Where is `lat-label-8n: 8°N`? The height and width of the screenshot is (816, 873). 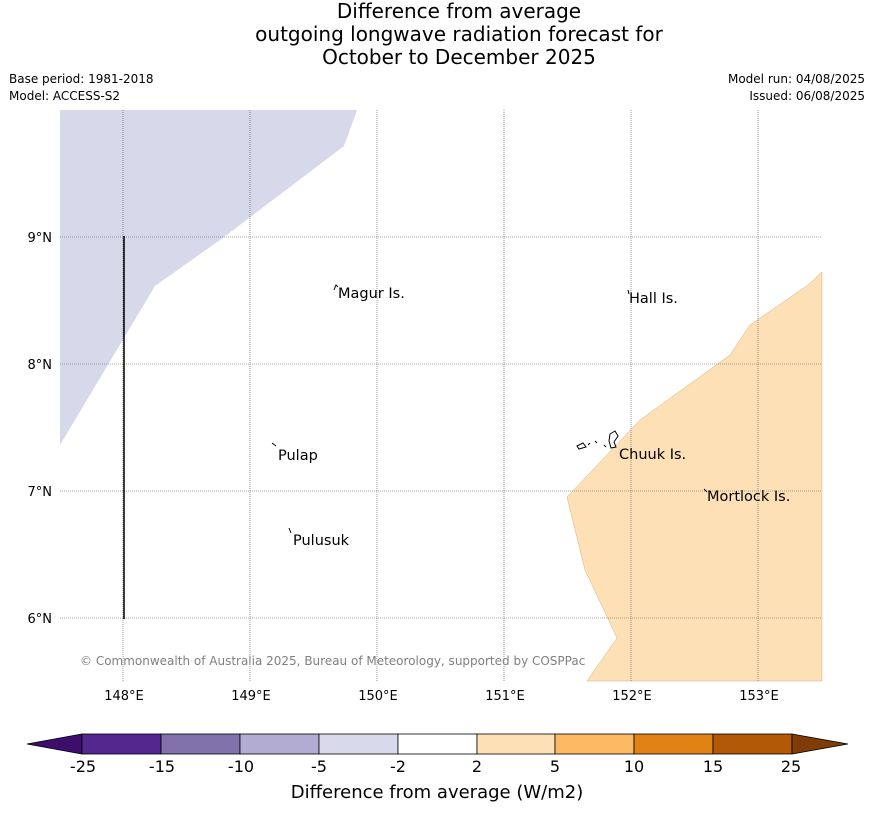
lat-label-8n: 8°N is located at coordinates (40, 365).